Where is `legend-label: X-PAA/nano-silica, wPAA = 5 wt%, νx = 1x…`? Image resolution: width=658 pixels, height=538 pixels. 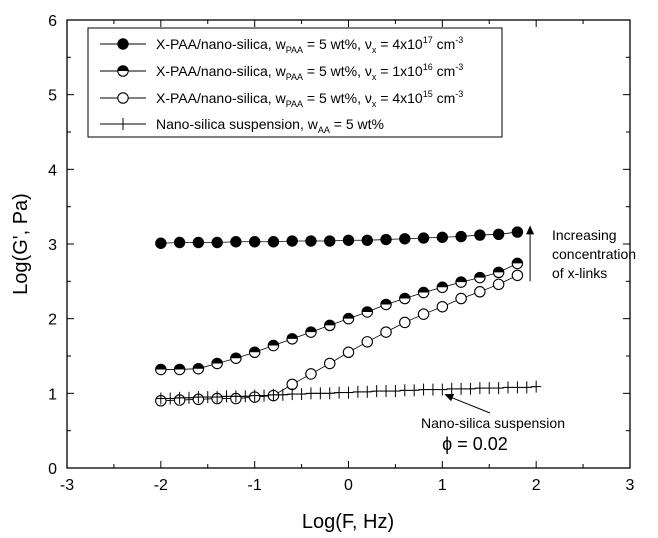
legend-label: X-PAA/nano-silica, wPAA = 5 wt%, νx = 1x… is located at coordinates (309, 72).